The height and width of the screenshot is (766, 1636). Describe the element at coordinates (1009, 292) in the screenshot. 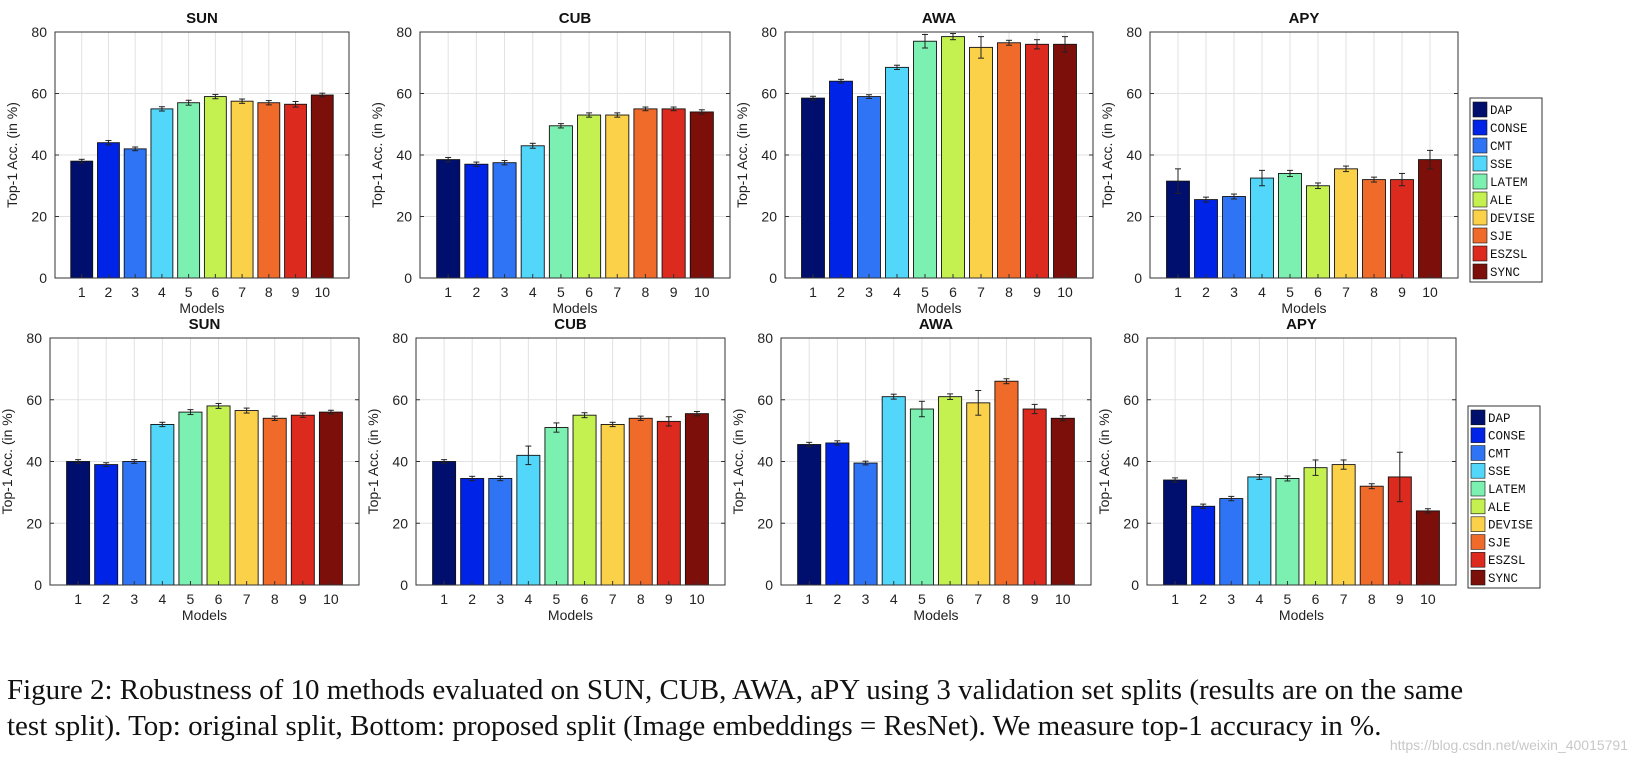

I see `x-tick-label: 8` at that location.